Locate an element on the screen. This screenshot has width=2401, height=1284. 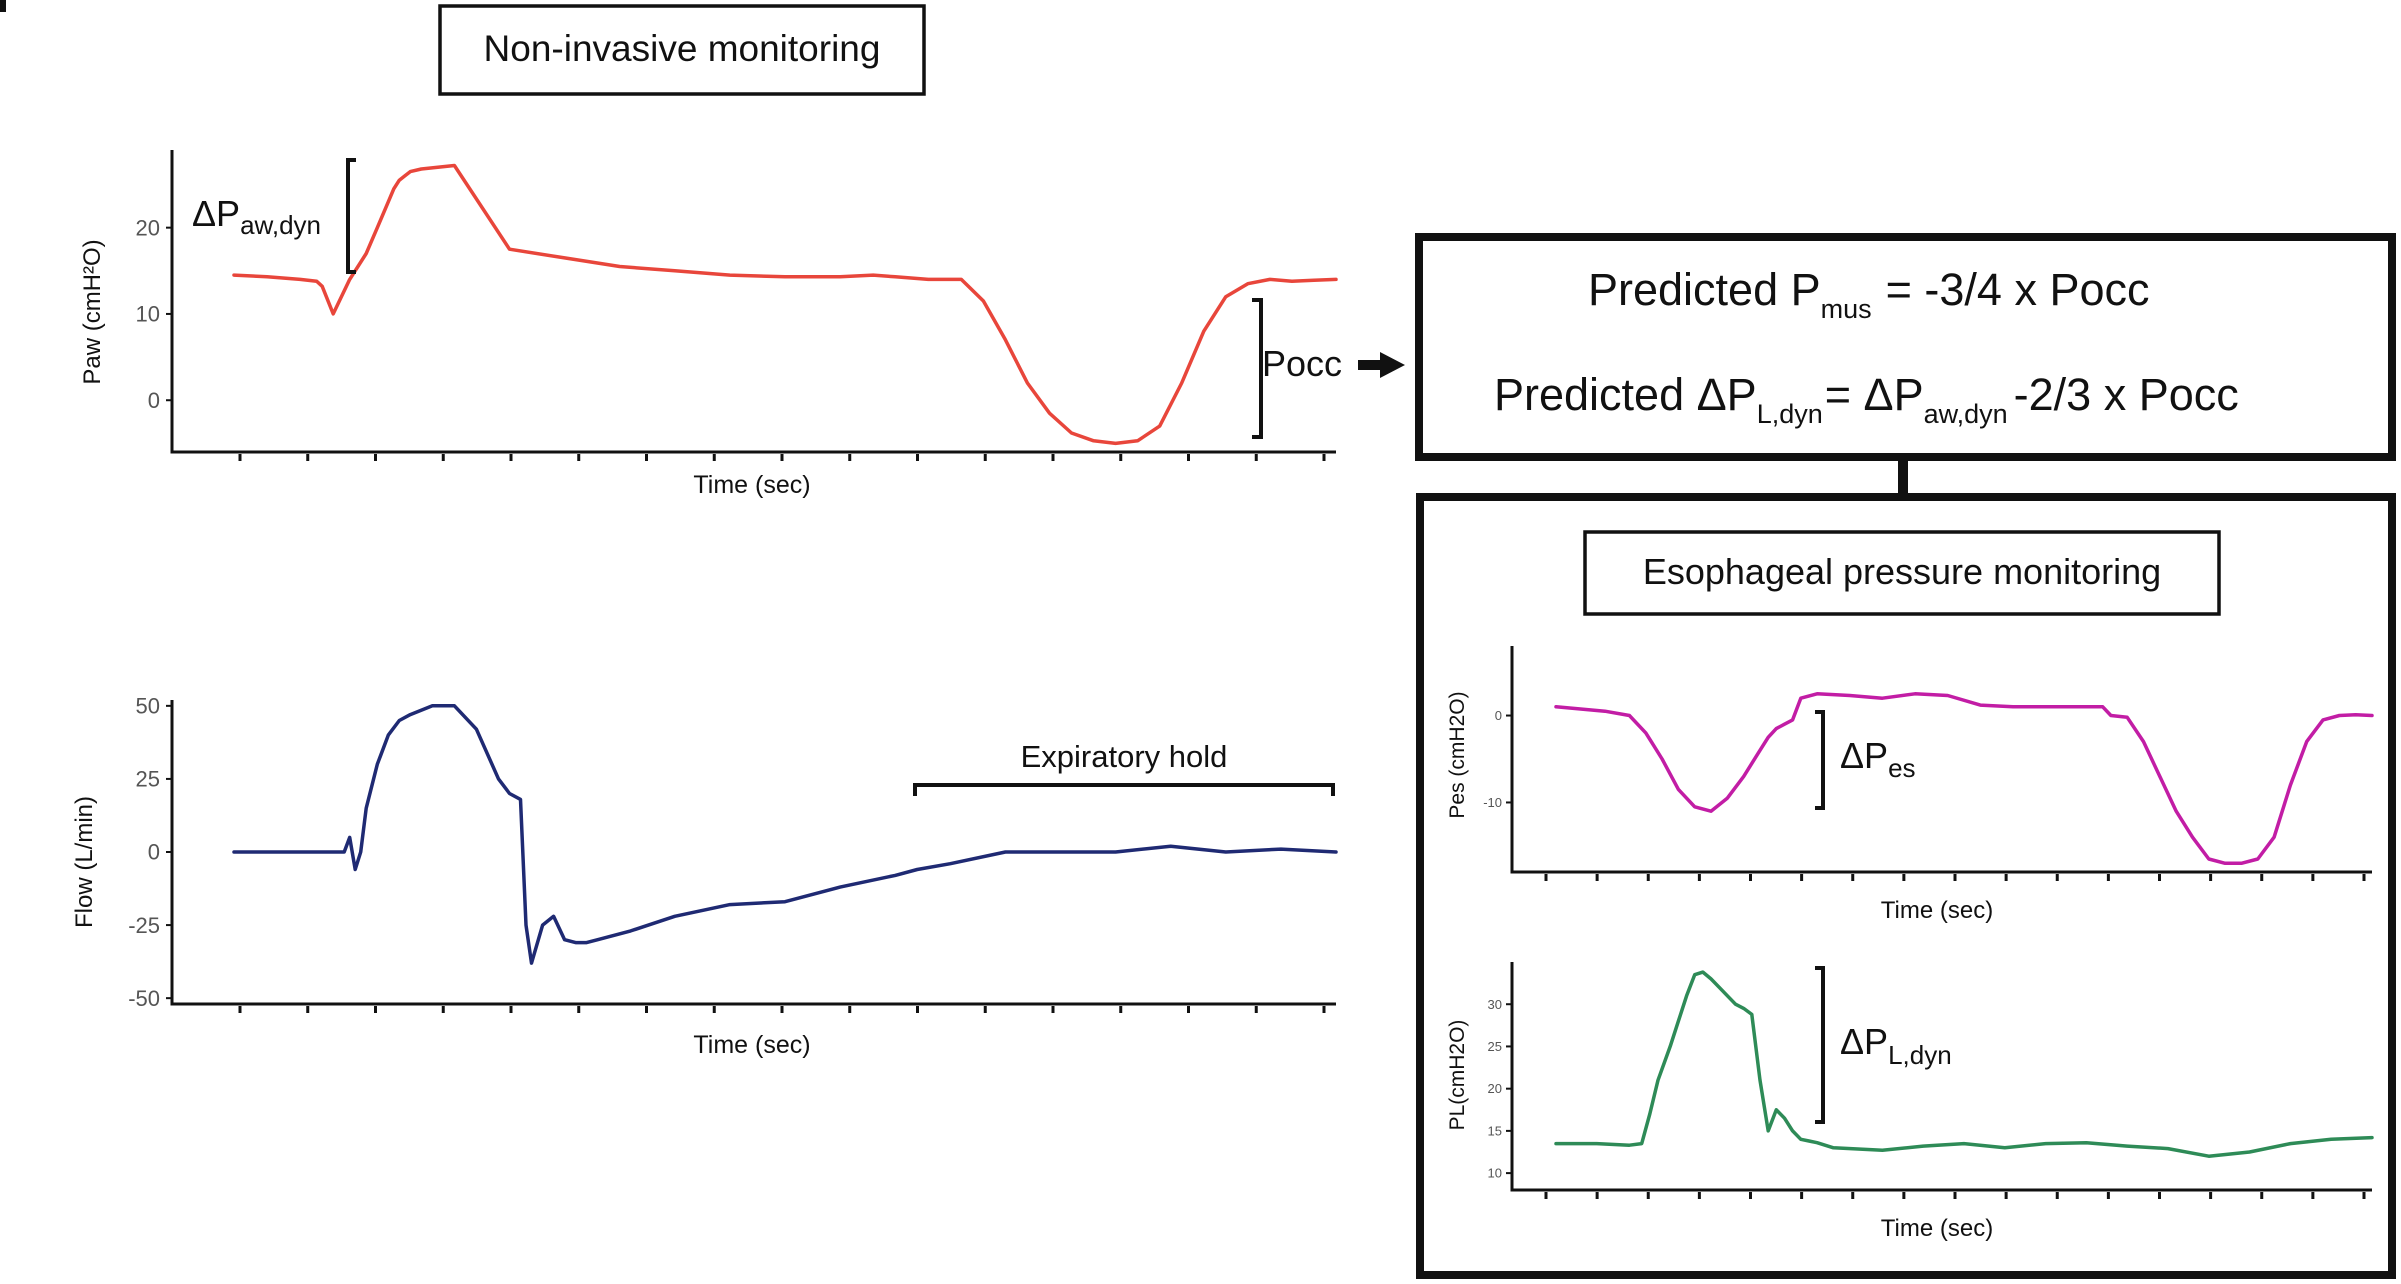
pes-chart: Pes (cmH2O) Time (sec) -10 0 is located at coordinates (1910, 785).